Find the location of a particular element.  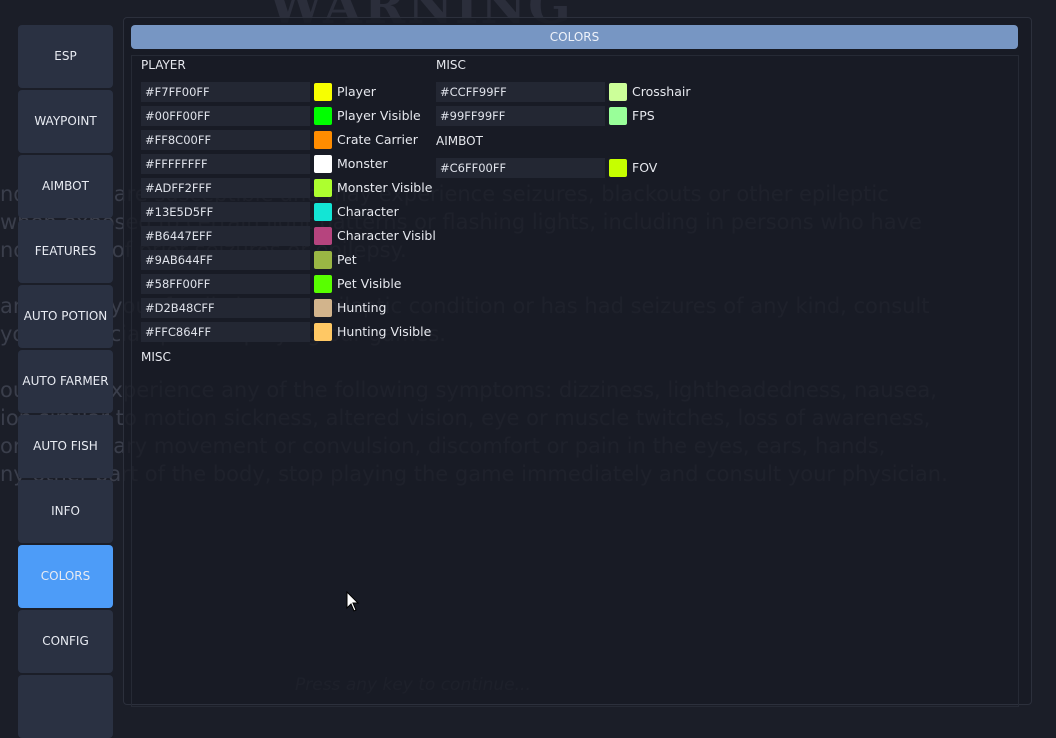

sidebar-button: CONFIG is located at coordinates (65, 641).